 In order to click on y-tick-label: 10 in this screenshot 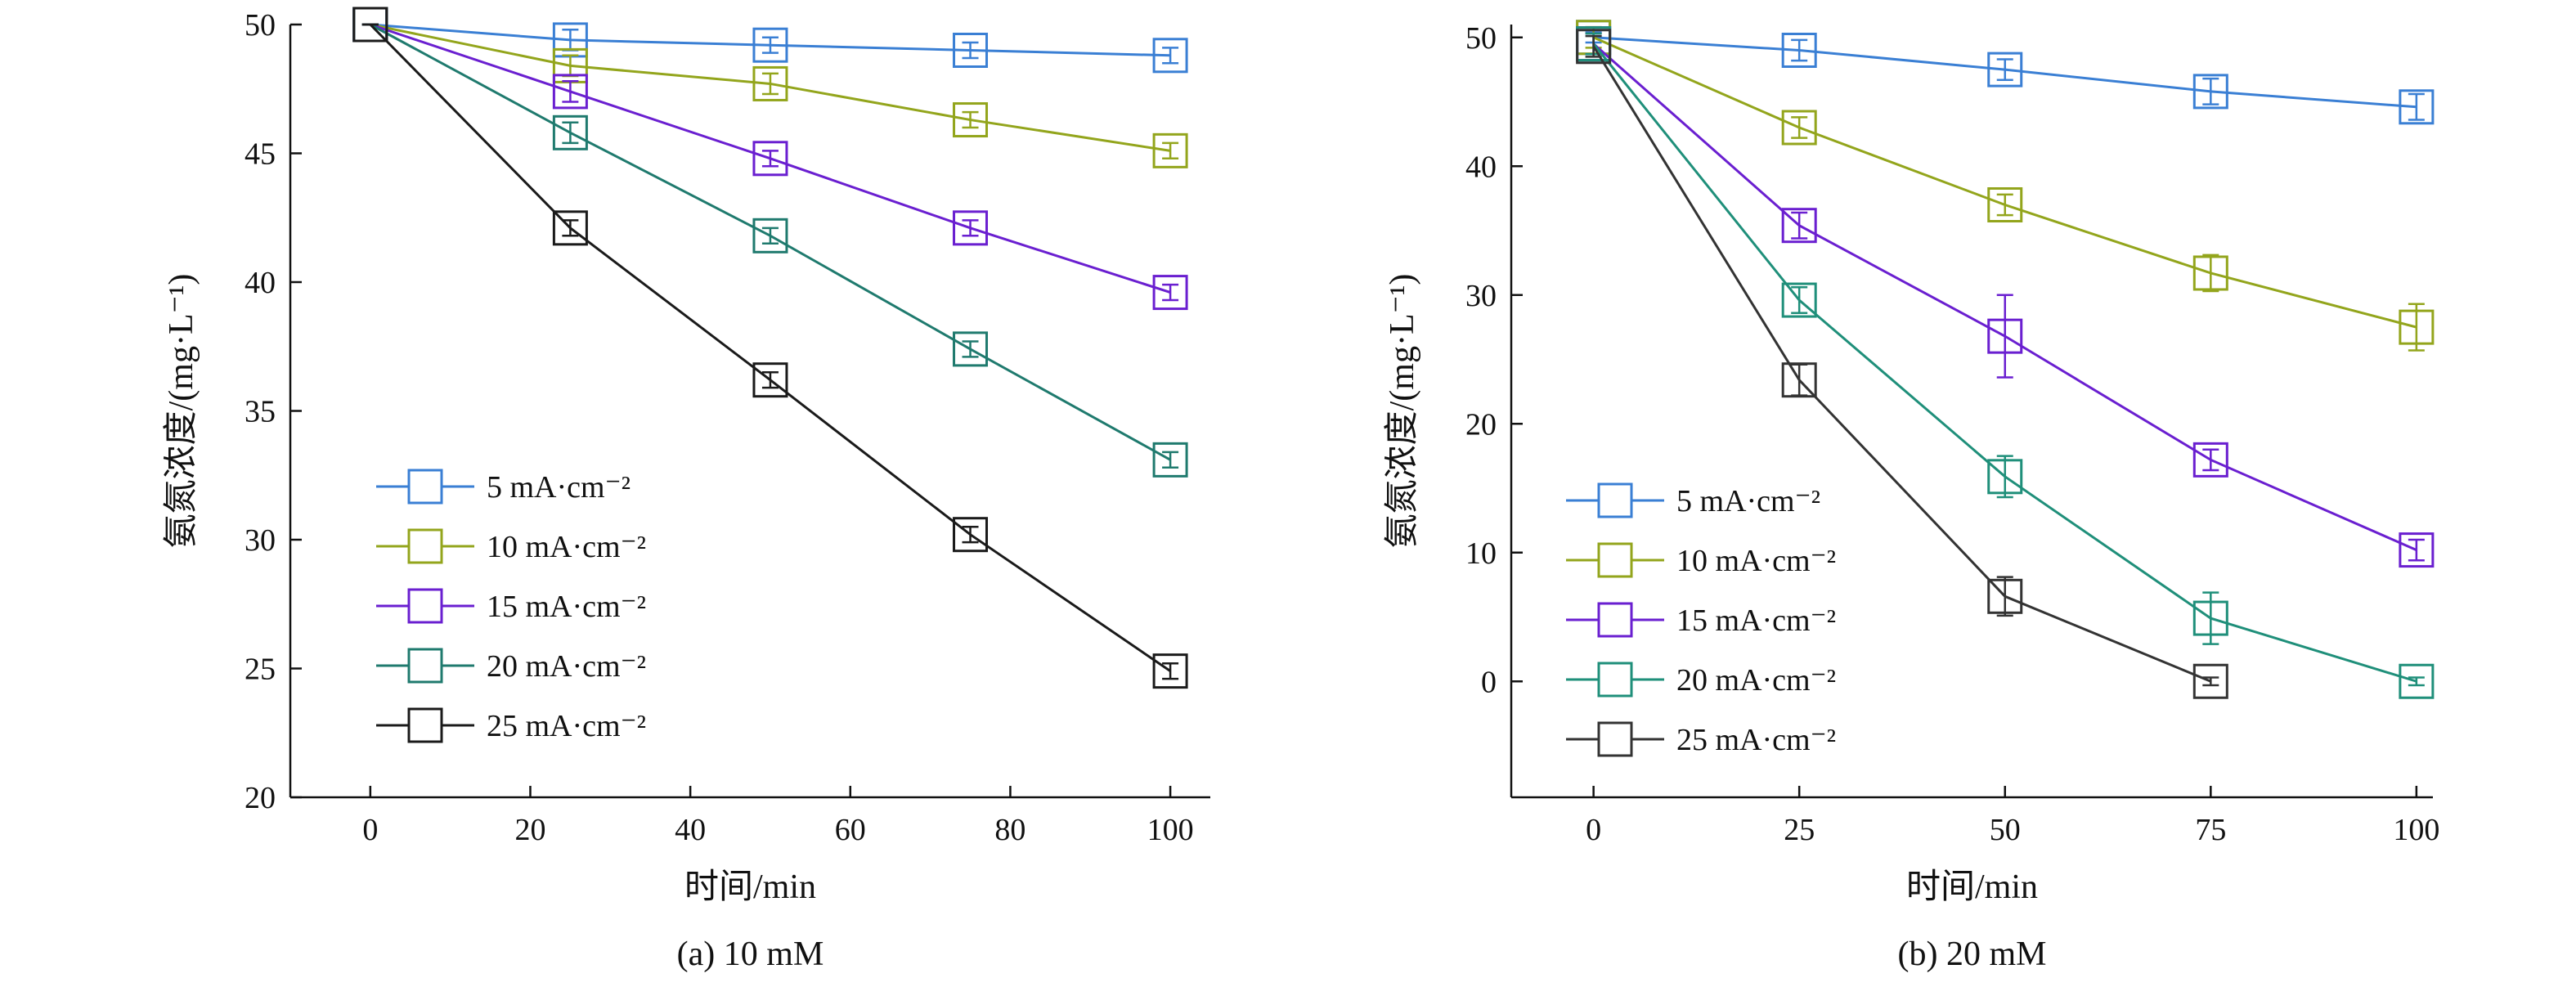, I will do `click(1481, 554)`.